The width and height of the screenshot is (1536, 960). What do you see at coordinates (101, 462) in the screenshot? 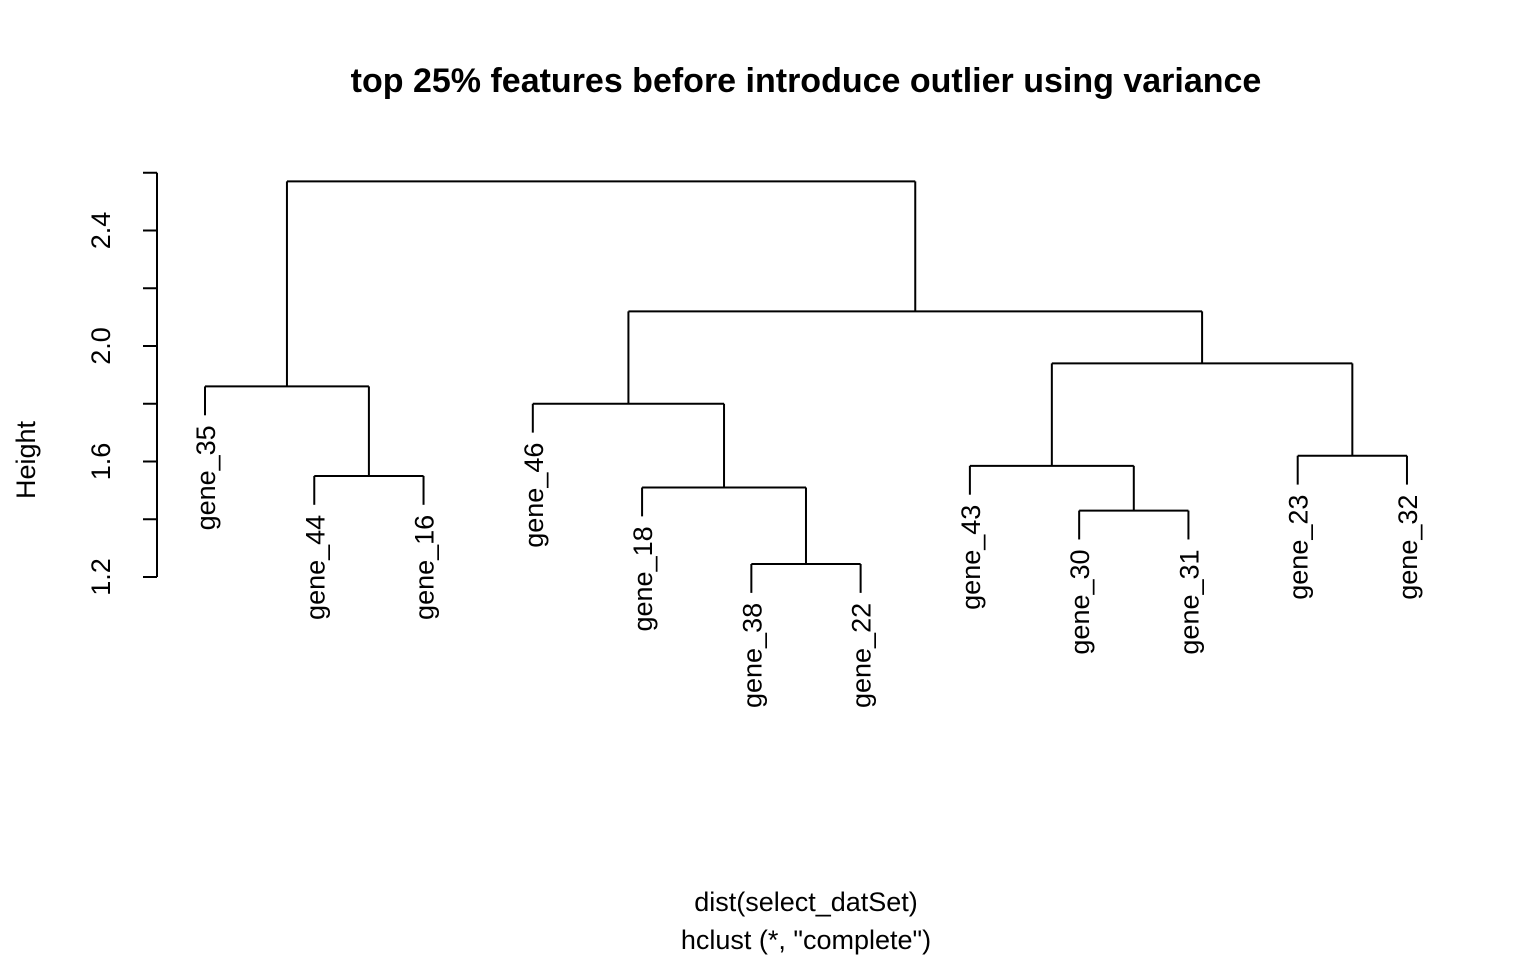
I see `y-tick-label: 1.6` at bounding box center [101, 462].